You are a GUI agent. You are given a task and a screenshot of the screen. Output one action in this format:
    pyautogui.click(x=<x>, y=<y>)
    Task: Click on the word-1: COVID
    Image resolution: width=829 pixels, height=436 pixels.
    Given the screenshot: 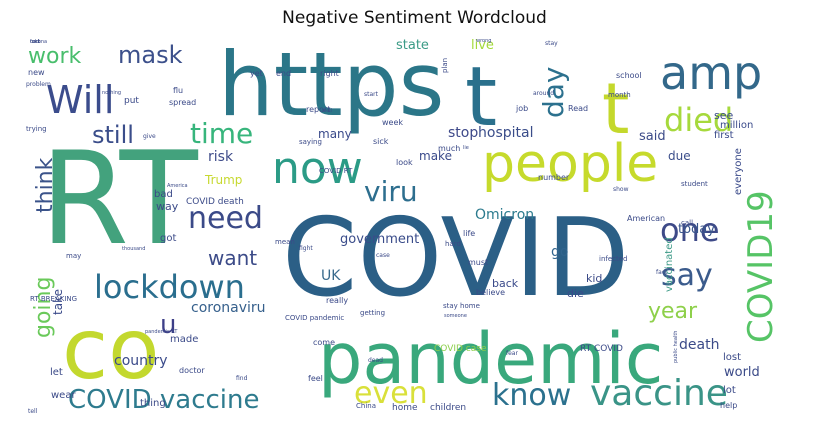 What is the action you would take?
    pyautogui.click(x=455, y=258)
    